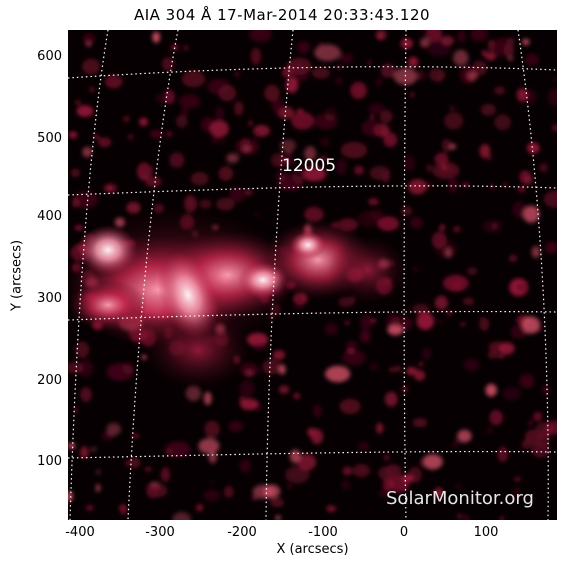 The image size is (564, 564). Describe the element at coordinates (49, 380) in the screenshot. I see `y-tick-label: 200` at that location.